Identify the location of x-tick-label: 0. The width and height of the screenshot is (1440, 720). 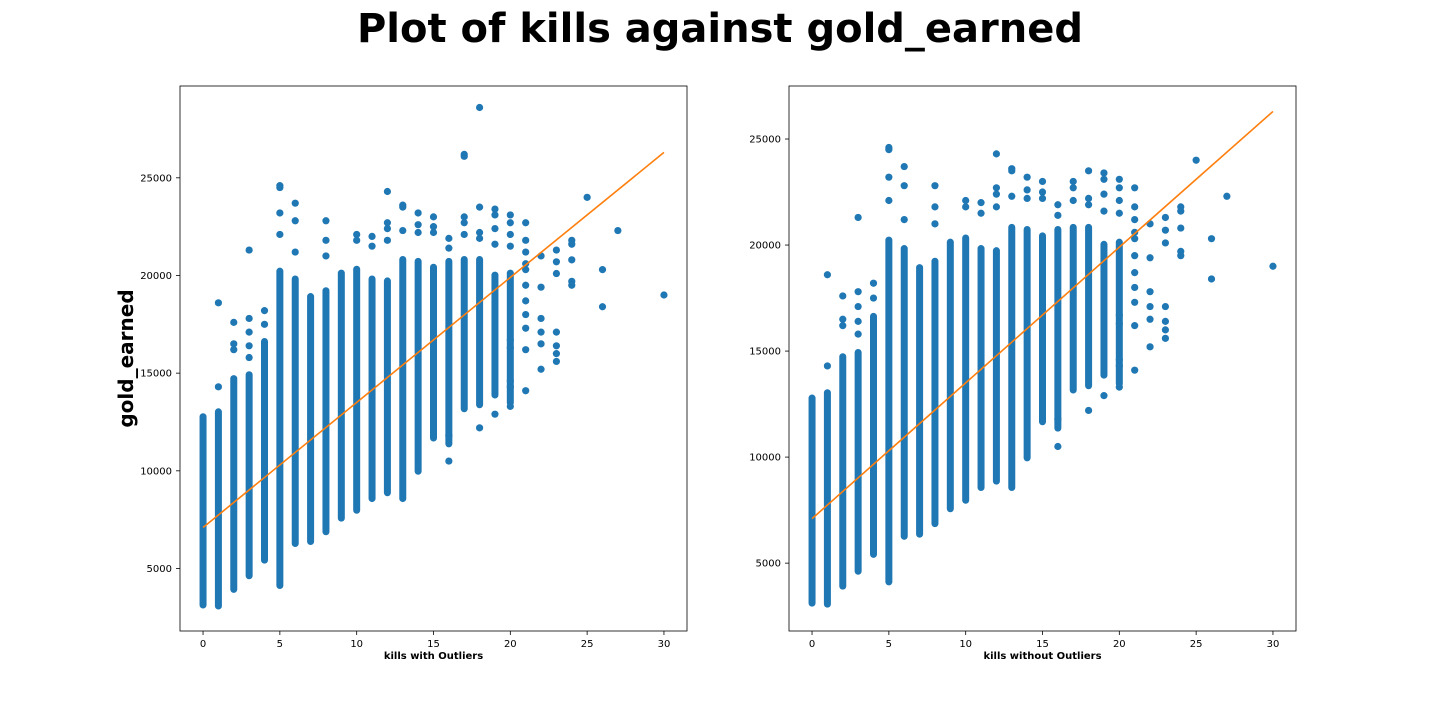
(812, 644).